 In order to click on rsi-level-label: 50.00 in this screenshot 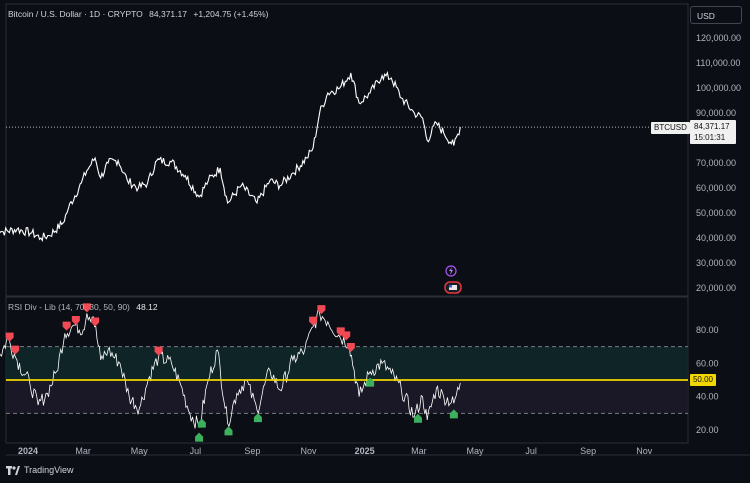, I will do `click(703, 380)`.